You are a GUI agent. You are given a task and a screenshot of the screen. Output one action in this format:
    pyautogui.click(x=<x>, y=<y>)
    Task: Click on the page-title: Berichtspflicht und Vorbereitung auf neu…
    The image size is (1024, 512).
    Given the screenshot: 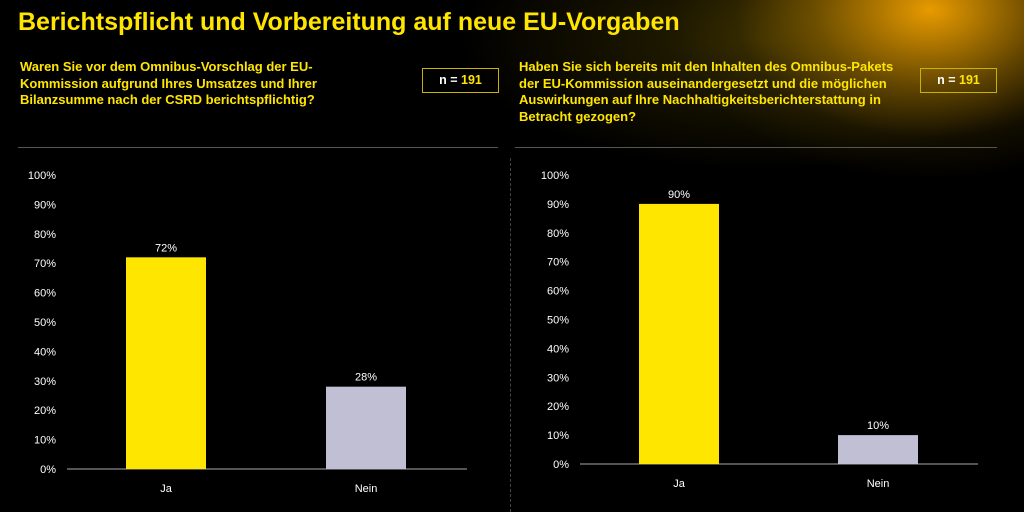 What is the action you would take?
    pyautogui.click(x=349, y=22)
    